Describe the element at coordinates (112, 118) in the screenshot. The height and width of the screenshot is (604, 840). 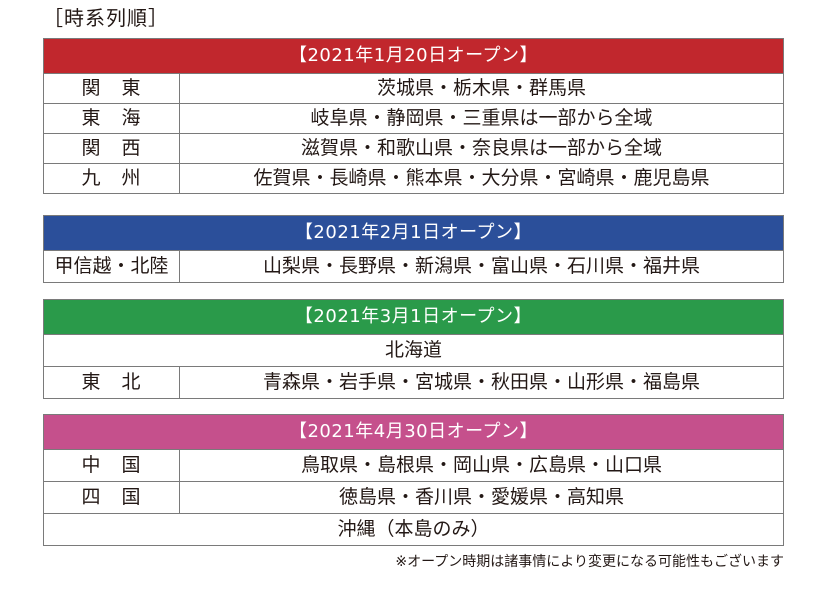
I see `region-label: 東 海` at that location.